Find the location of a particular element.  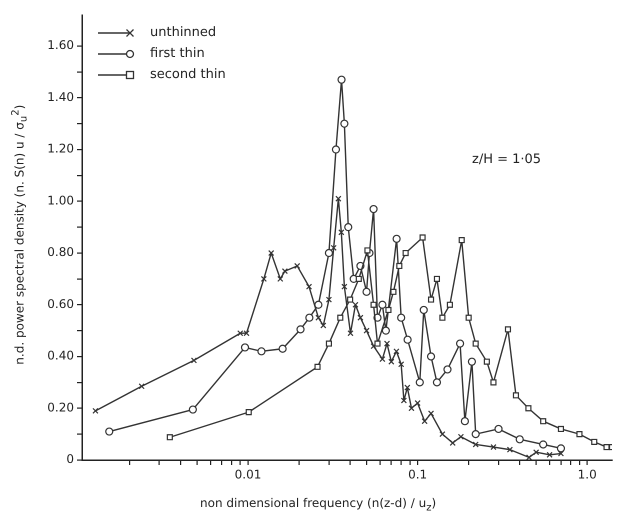

y-tick-label: 1.00 is located at coordinates (60, 200).